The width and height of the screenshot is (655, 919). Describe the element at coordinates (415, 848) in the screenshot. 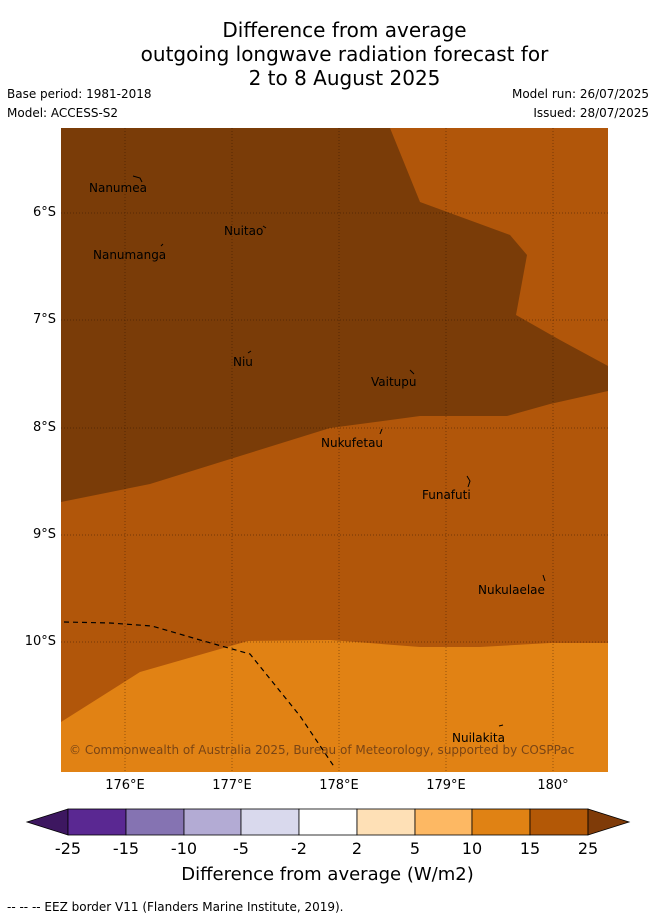

I see `colorbar-tick: 5` at that location.